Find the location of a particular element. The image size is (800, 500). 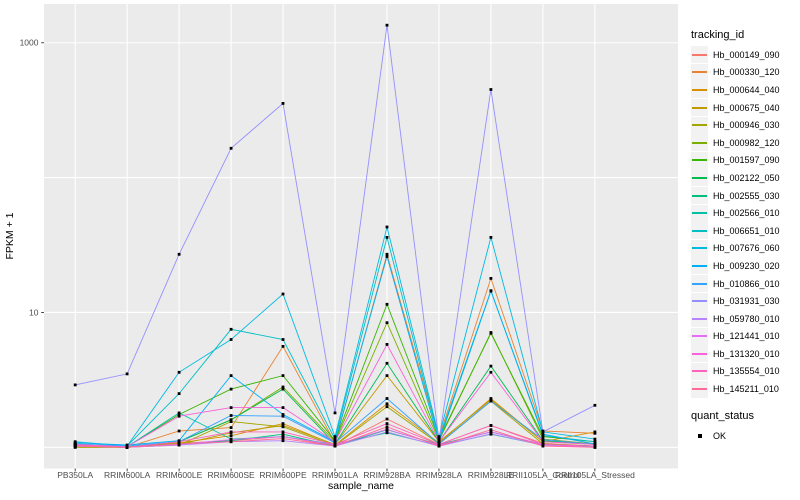

legend-item-label: Hb_002122_050 is located at coordinates (746, 177).